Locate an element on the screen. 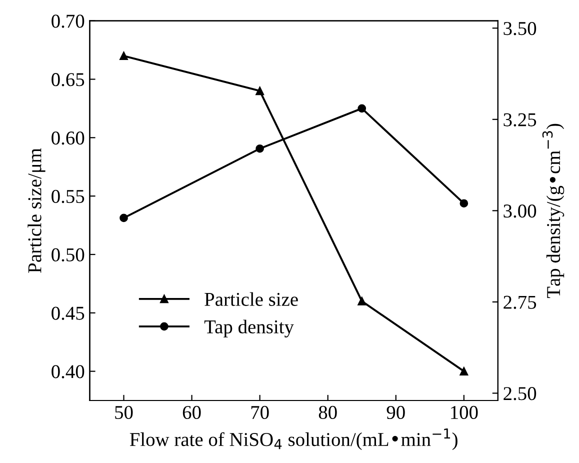 This screenshot has width=579, height=463. y-tick-label: 0.60 is located at coordinates (68, 138).